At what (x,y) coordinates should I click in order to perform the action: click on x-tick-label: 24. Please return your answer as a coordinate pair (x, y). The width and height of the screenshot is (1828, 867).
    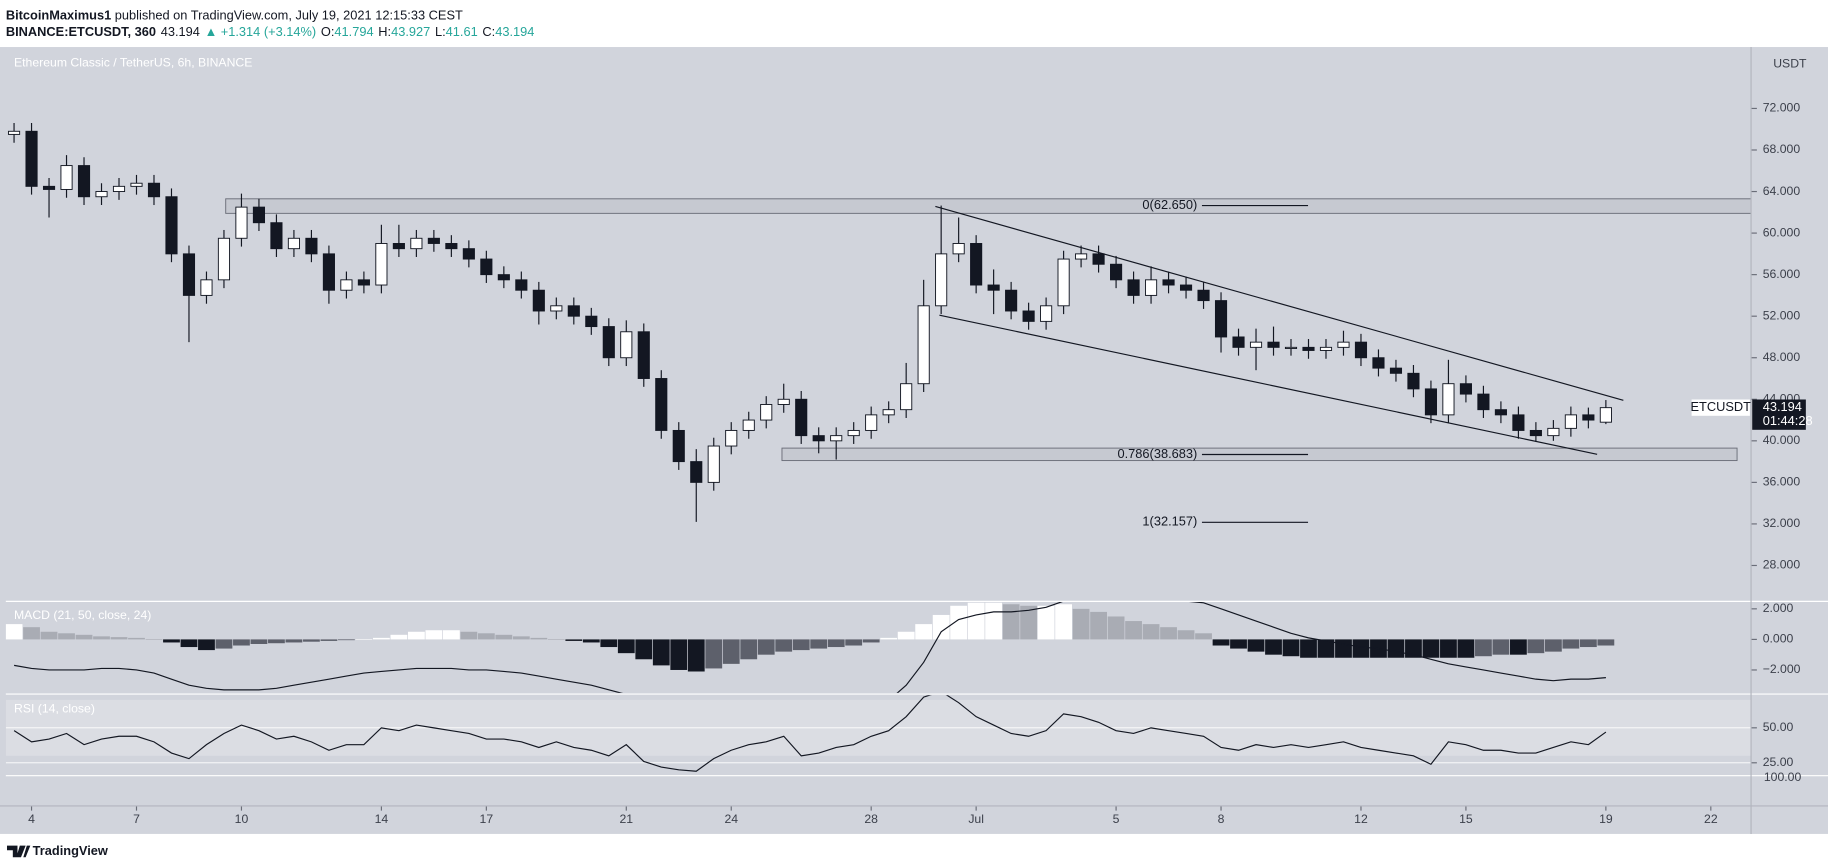
    Looking at the image, I should click on (731, 819).